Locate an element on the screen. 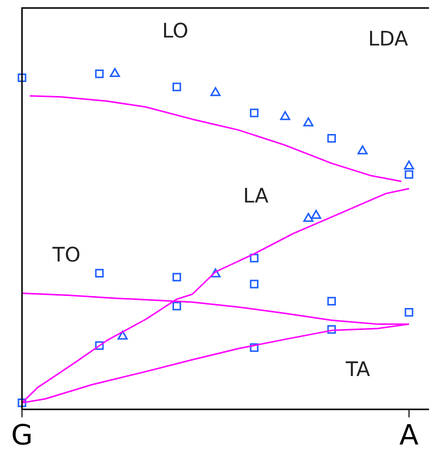 This screenshot has height=457, width=433. text: LO is located at coordinates (175, 30).